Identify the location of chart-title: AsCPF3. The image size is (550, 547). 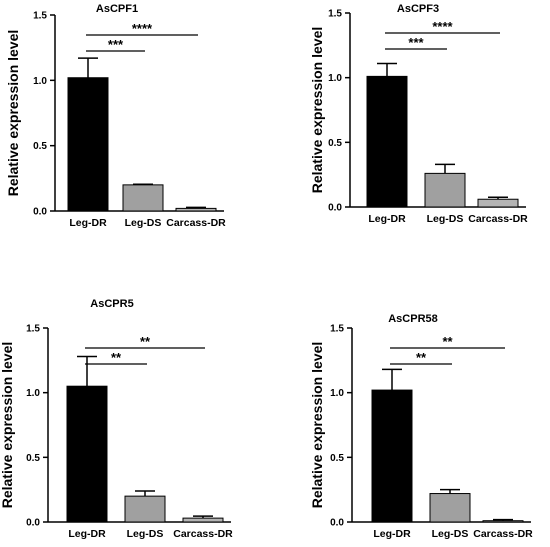
(418, 9).